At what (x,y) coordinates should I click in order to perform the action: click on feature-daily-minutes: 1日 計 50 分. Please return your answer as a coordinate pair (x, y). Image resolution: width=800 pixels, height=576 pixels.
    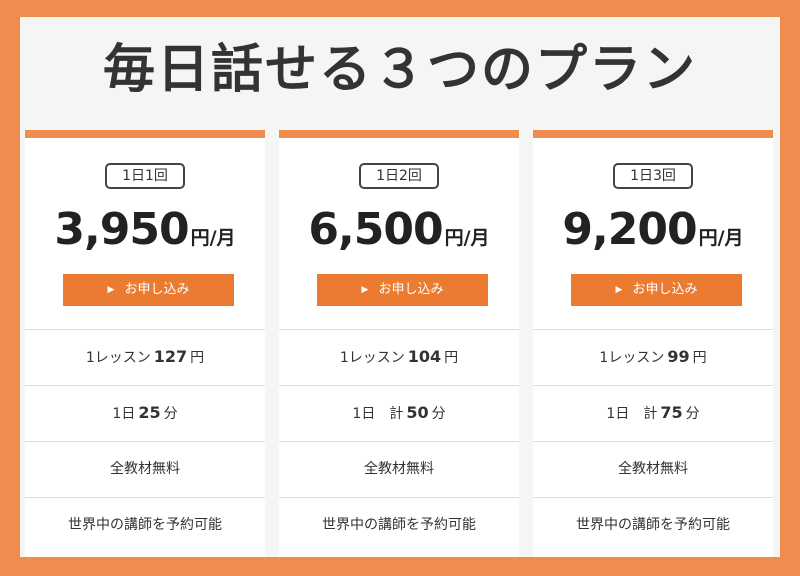
    Looking at the image, I should click on (399, 413).